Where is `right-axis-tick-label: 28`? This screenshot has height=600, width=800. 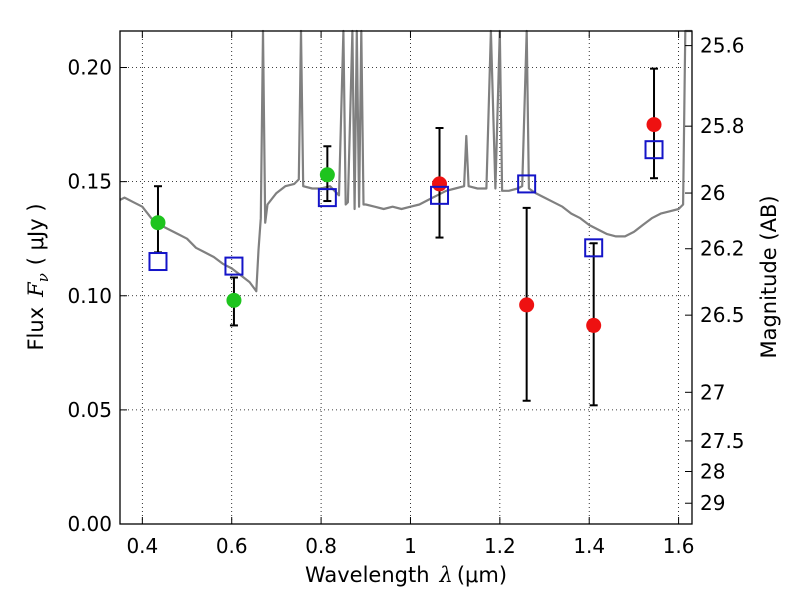 right-axis-tick-label: 28 is located at coordinates (712, 472).